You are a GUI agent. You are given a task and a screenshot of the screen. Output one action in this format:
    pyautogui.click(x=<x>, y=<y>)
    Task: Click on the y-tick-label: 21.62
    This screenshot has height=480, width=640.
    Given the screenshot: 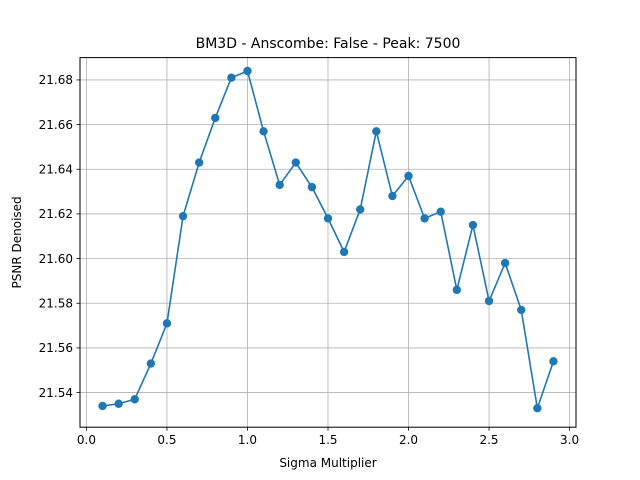 What is the action you would take?
    pyautogui.click(x=56, y=214)
    